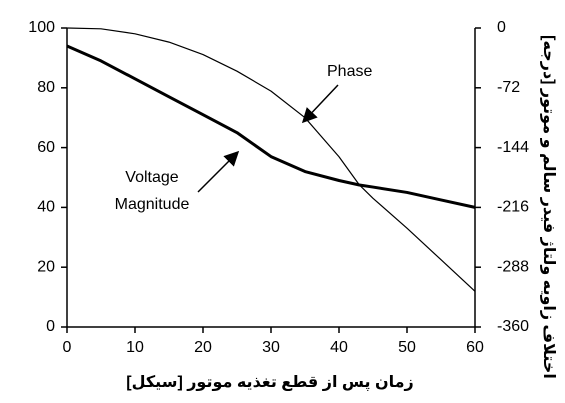 The width and height of the screenshot is (565, 403). I want to click on y2-tick-label: -216, so click(513, 207).